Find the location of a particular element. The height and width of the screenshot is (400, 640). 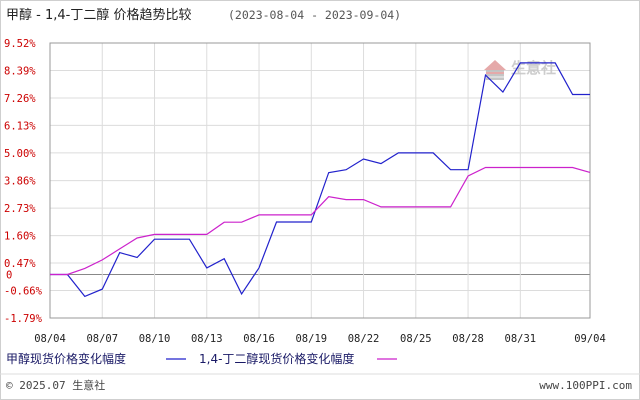

x-tick-label: 08/04 is located at coordinates (50, 339).